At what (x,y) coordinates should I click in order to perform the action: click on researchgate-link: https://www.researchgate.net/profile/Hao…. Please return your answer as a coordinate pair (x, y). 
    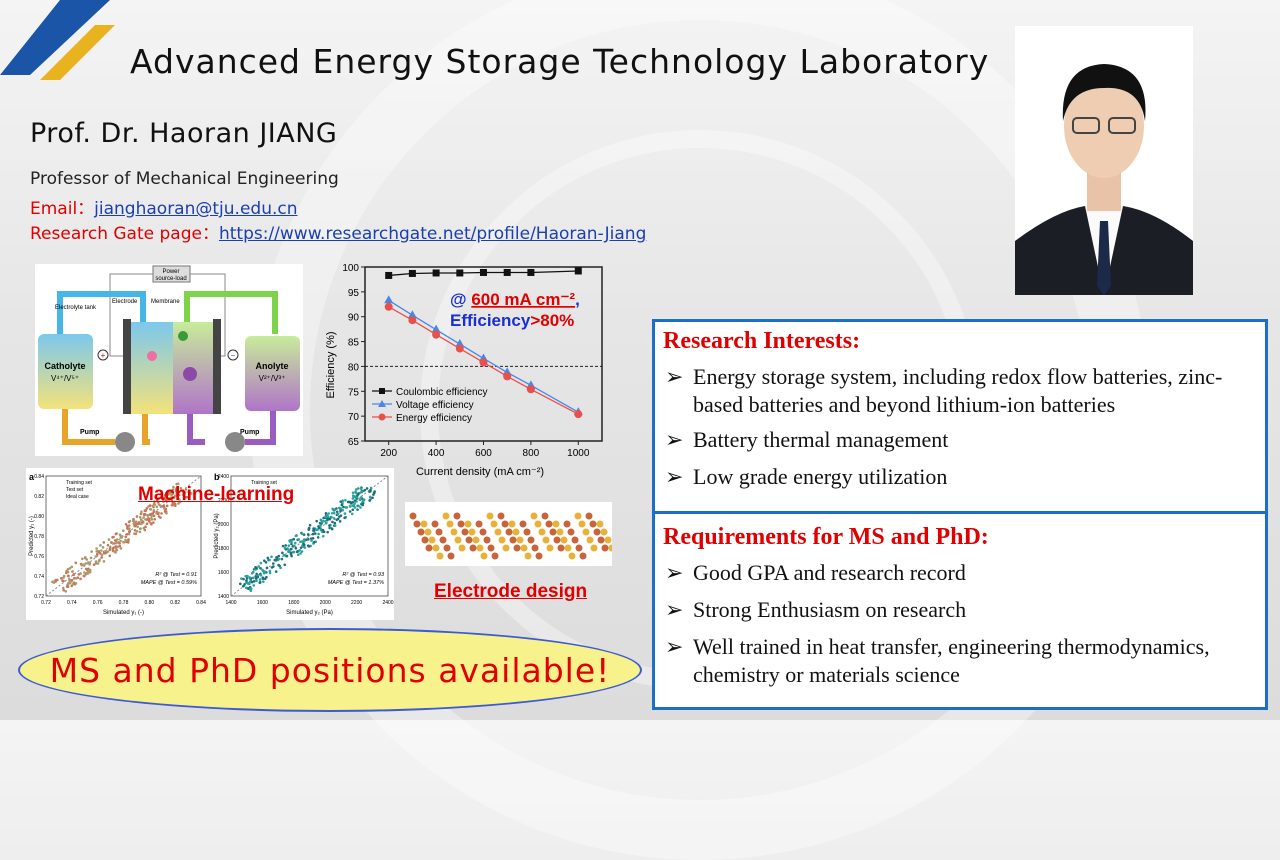
    Looking at the image, I should click on (432, 234).